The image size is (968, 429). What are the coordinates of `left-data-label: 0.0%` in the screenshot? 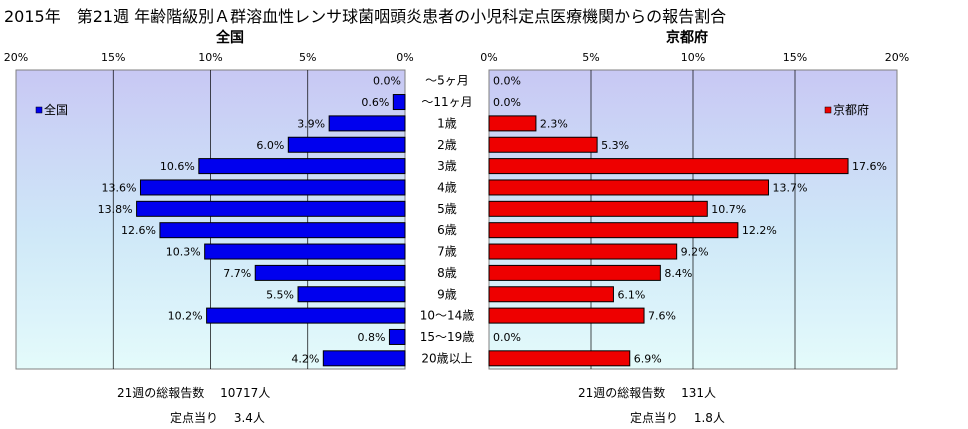 It's located at (387, 81).